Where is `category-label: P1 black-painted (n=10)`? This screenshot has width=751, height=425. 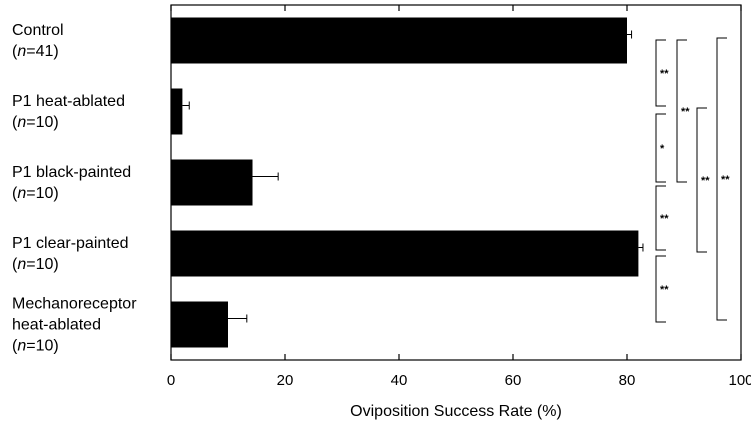
category-label: P1 black-painted (n=10) is located at coordinates (71, 183).